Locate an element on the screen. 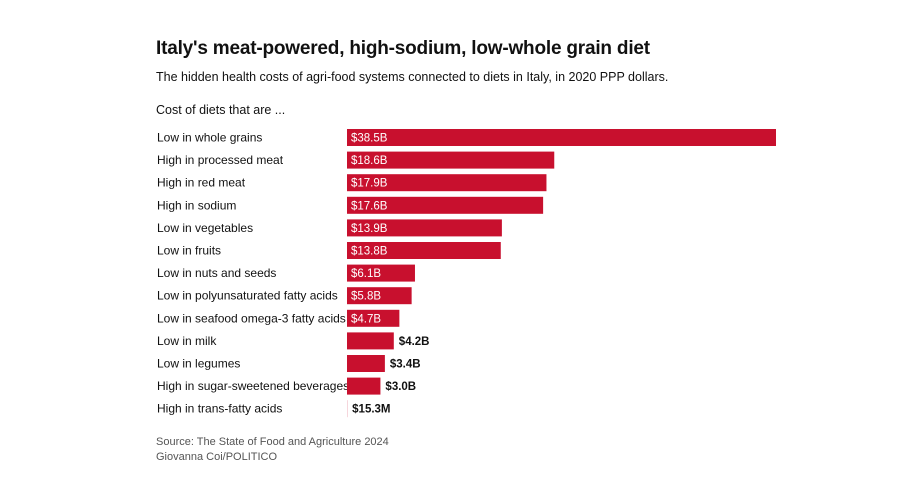 Image resolution: width=899 pixels, height=491 pixels. data-label: $13.9B is located at coordinates (369, 229).